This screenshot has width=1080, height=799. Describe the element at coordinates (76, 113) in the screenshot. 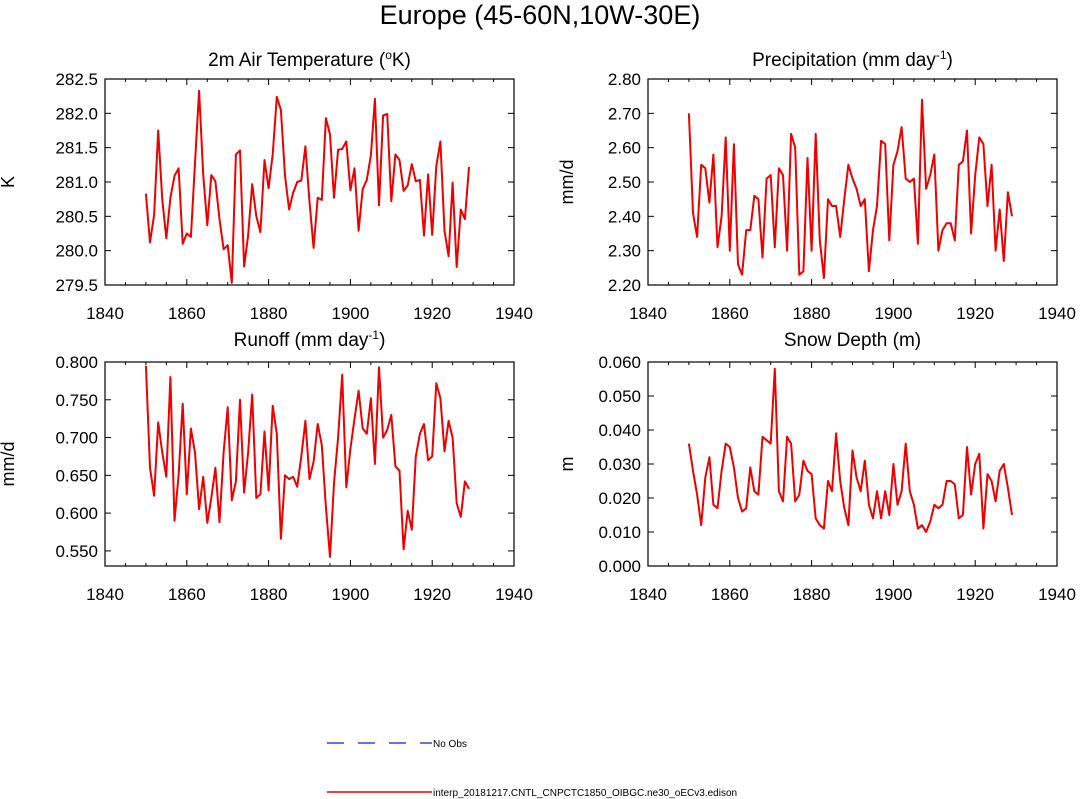

I see `y-tick-label: 282.0` at that location.